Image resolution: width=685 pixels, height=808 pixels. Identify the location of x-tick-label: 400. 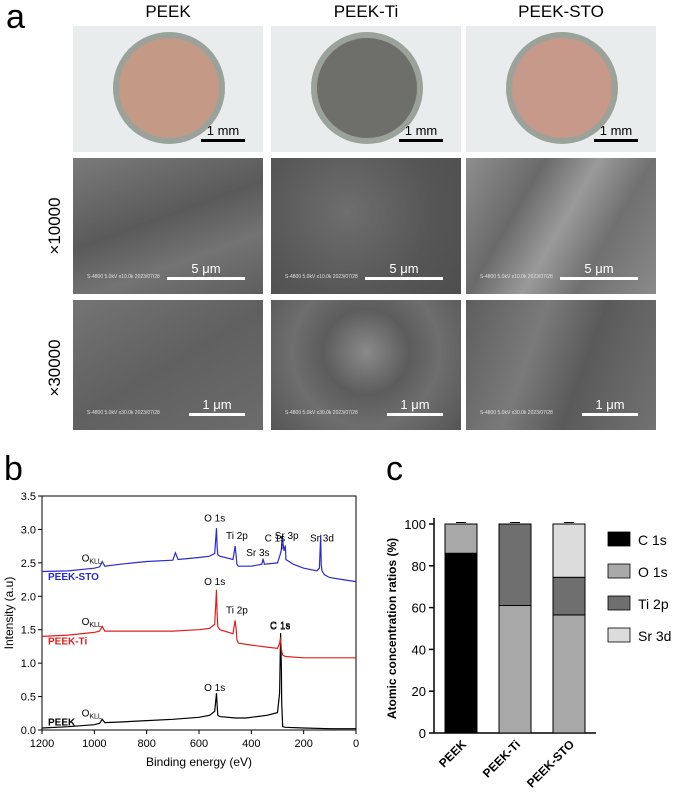
(251, 744).